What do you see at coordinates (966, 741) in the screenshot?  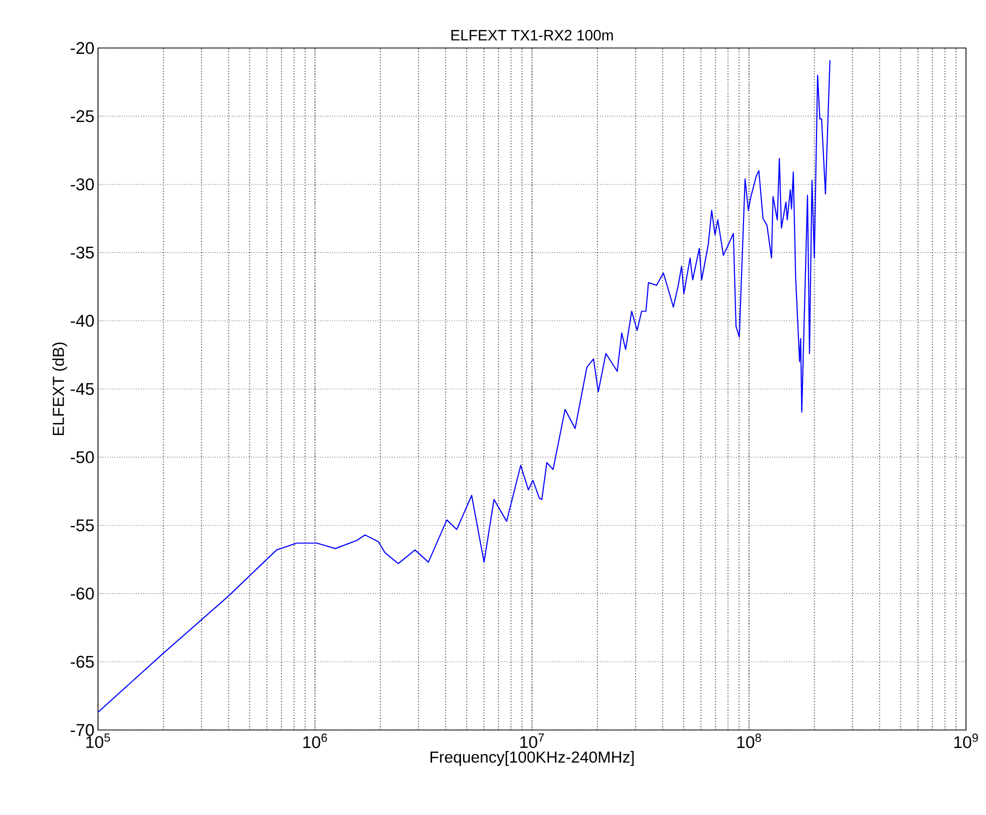 I see `x-tick-label: 10$^{9}$` at bounding box center [966, 741].